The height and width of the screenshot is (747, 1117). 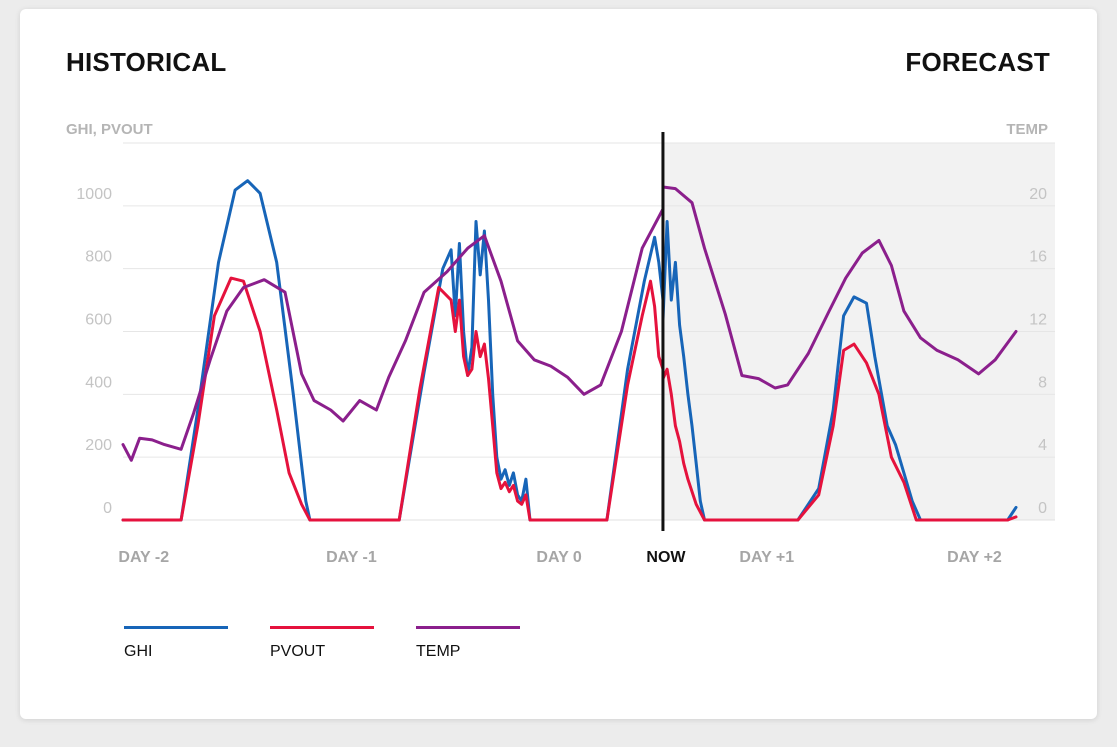 What do you see at coordinates (98, 257) in the screenshot?
I see `left-tick-label: 800` at bounding box center [98, 257].